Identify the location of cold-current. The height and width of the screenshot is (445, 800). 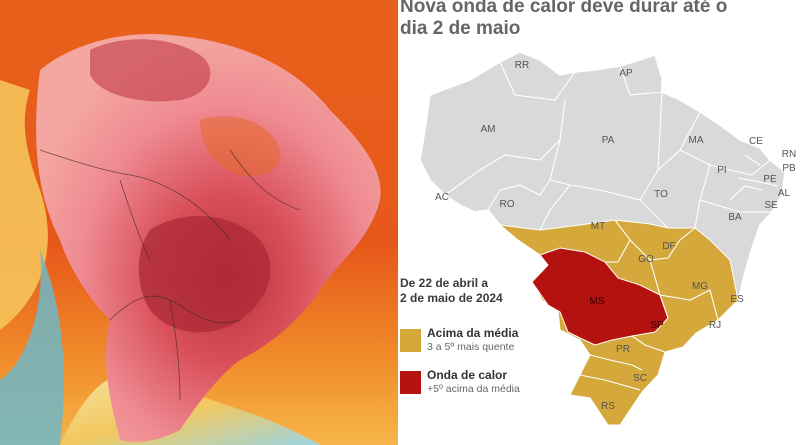
(32, 347).